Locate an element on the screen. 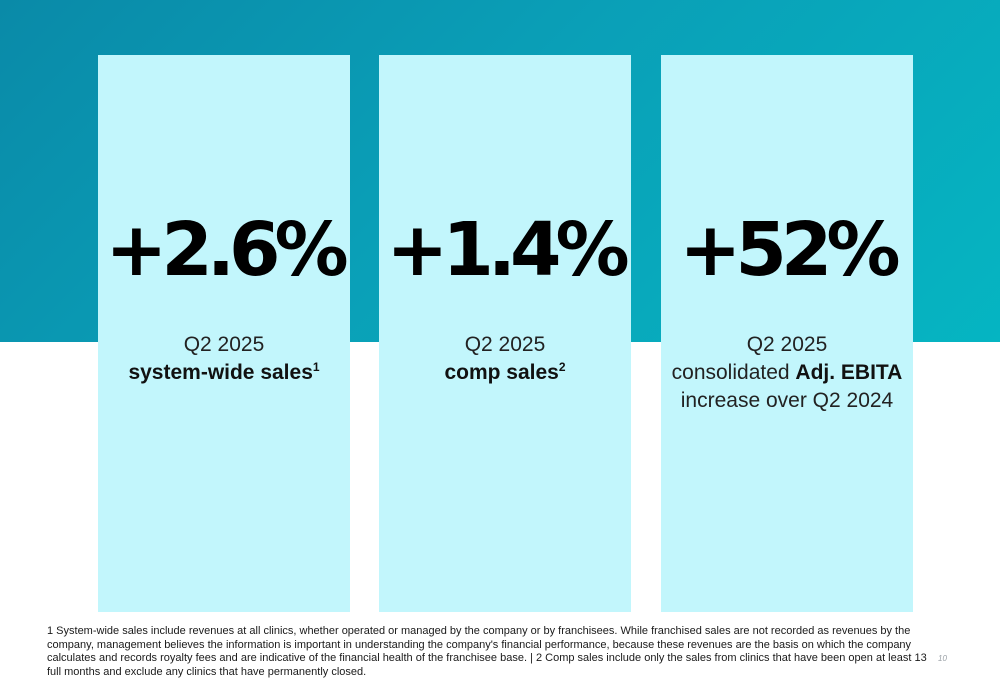 This screenshot has height=685, width=1000. metric-value: +2.6% is located at coordinates (226, 250).